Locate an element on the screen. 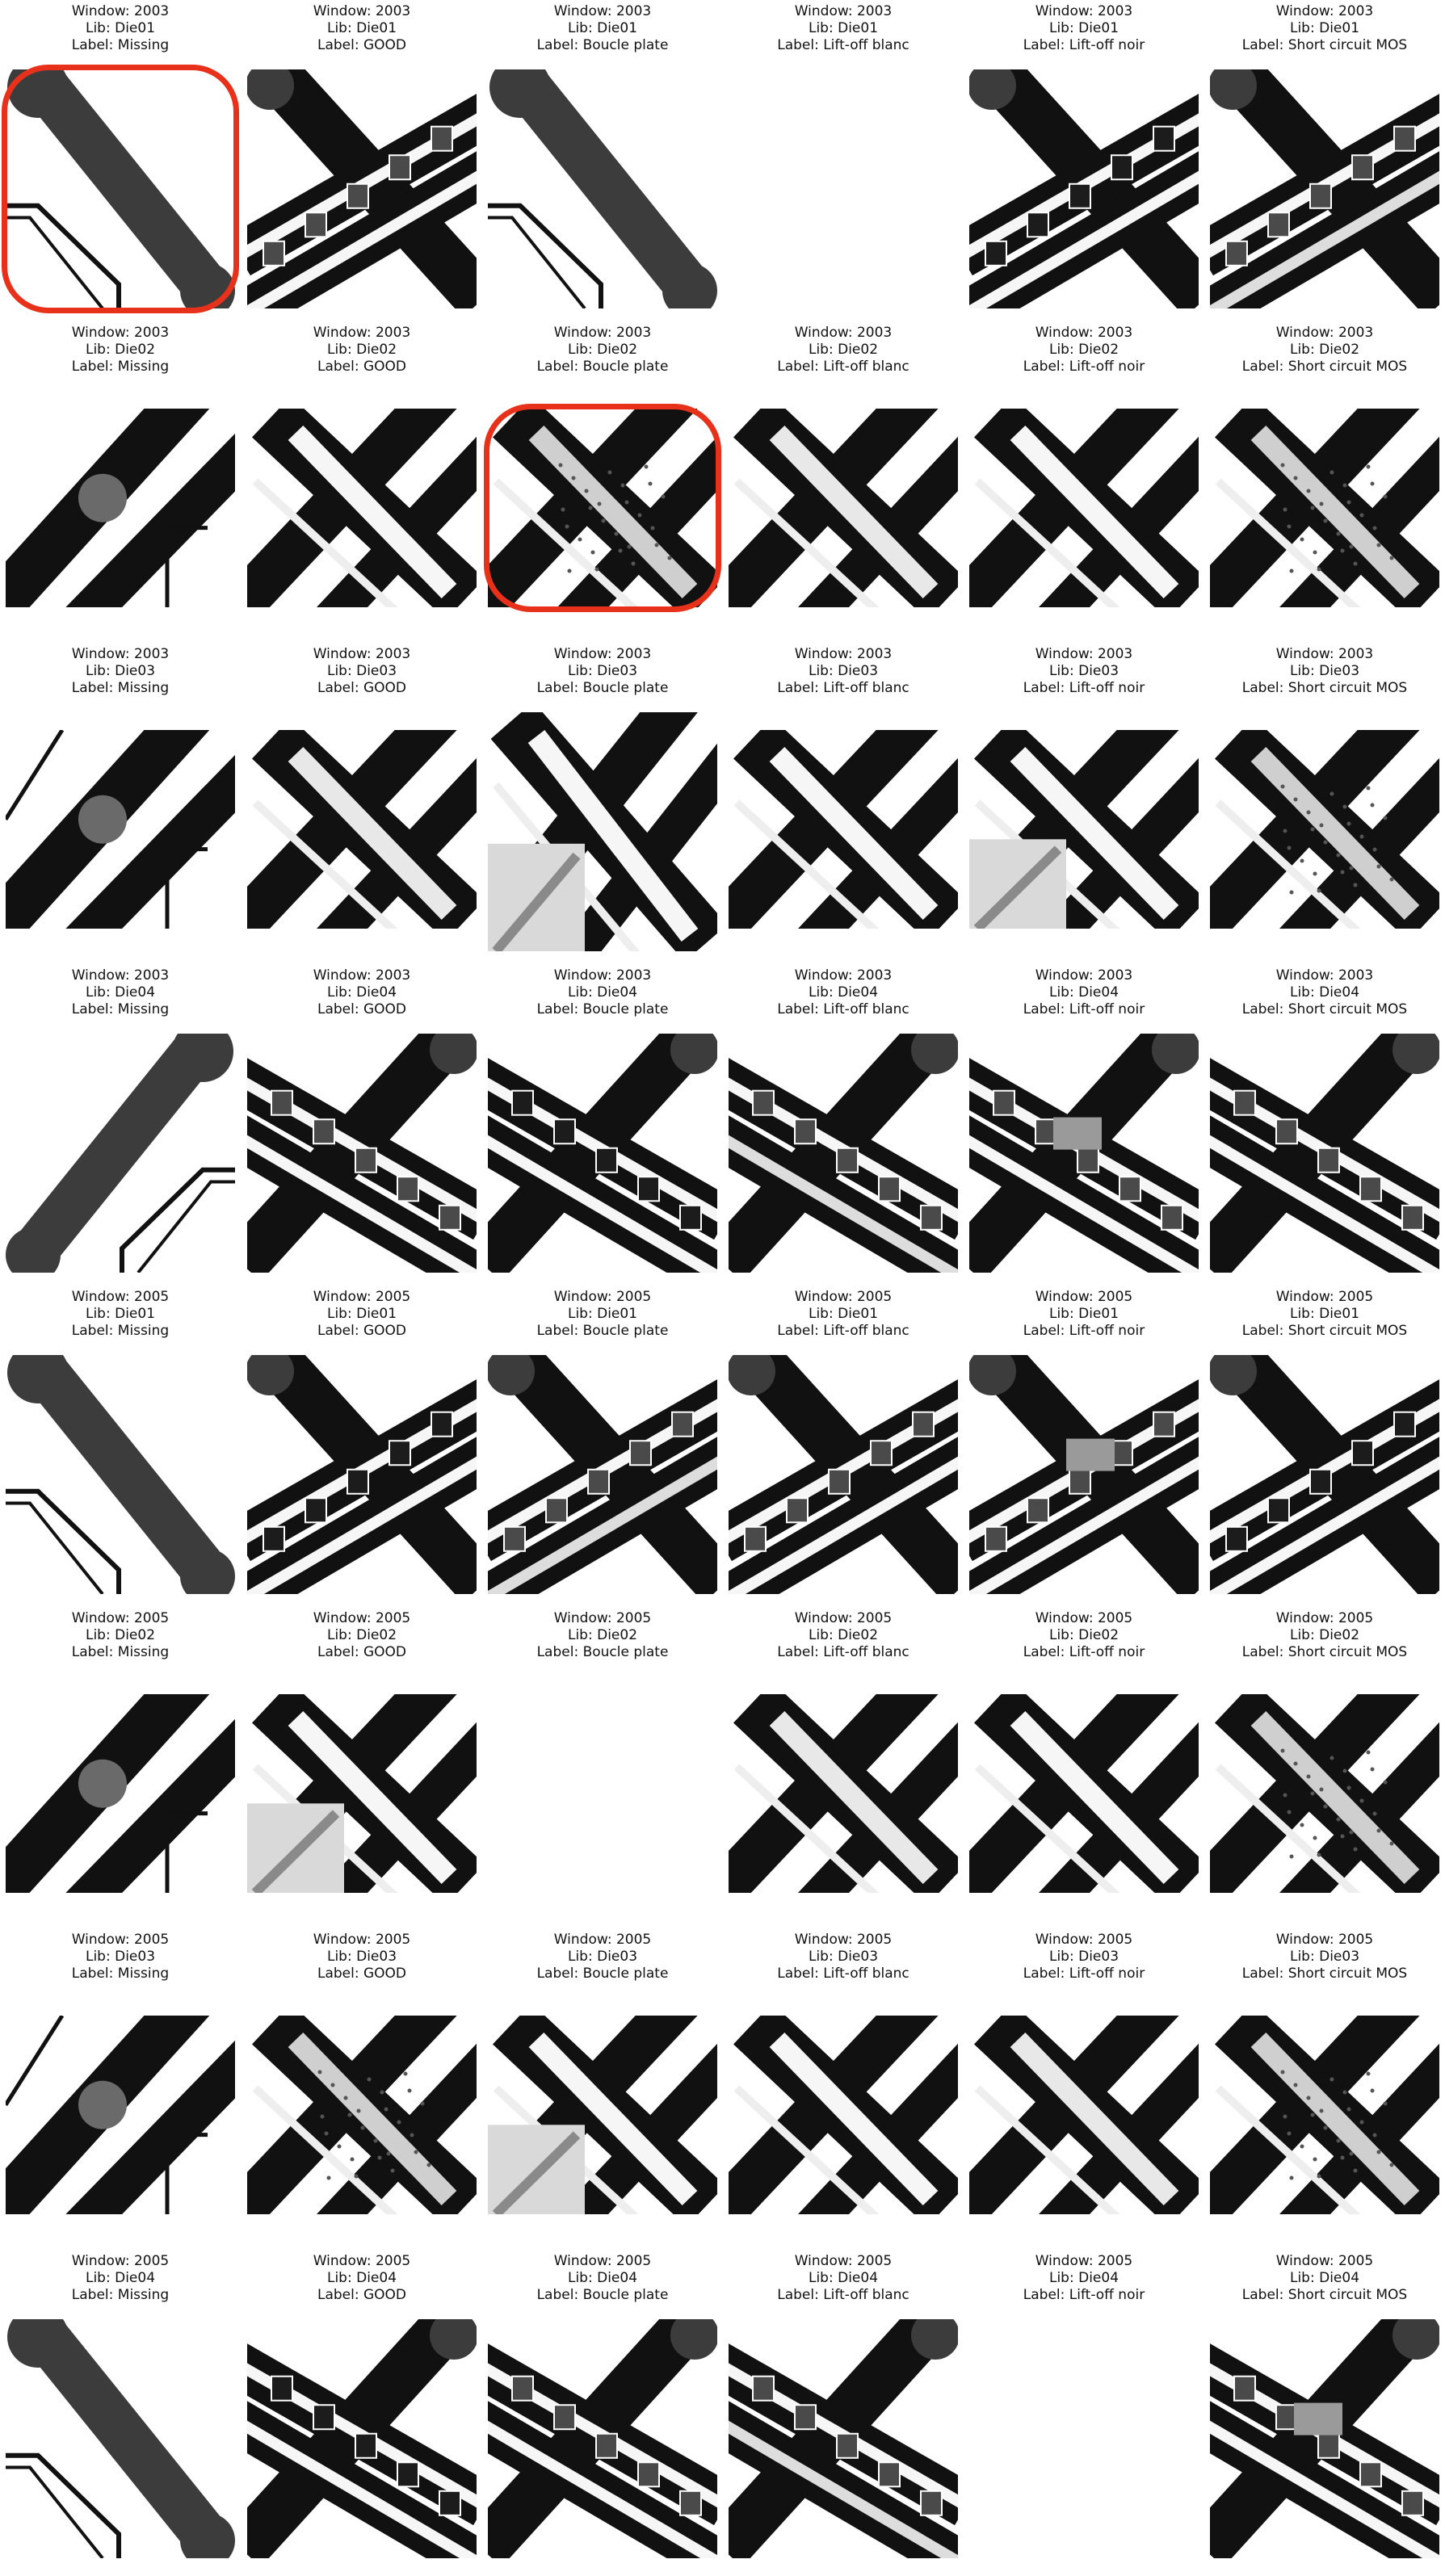  thumbnail-caption: Window: 2003 Lib: Die04 Label: GOOD is located at coordinates (362, 992).